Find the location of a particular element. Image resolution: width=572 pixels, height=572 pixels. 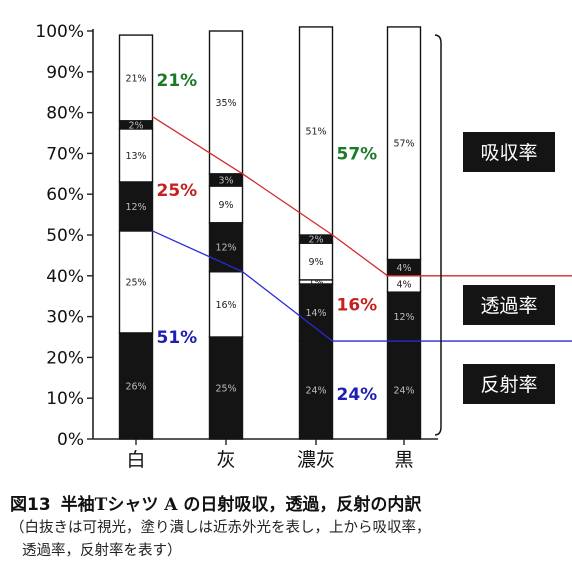

bar-segment-label: 51% is located at coordinates (315, 131).